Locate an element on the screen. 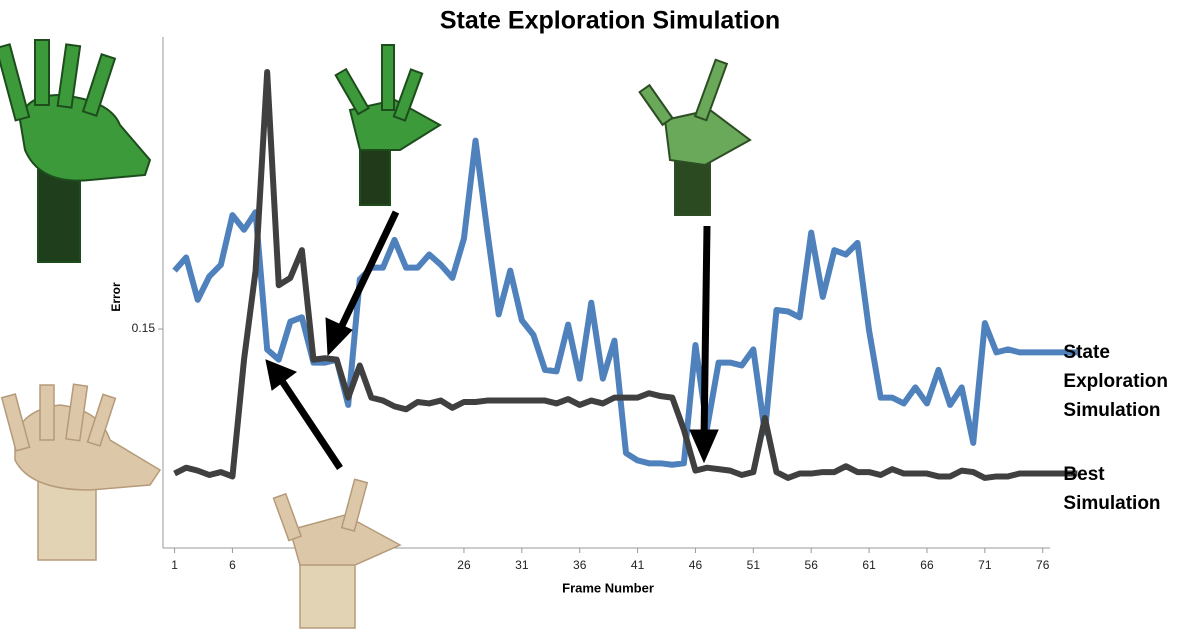 This screenshot has height=637, width=1195. series-label: State Exploration Simulation is located at coordinates (1115, 382).